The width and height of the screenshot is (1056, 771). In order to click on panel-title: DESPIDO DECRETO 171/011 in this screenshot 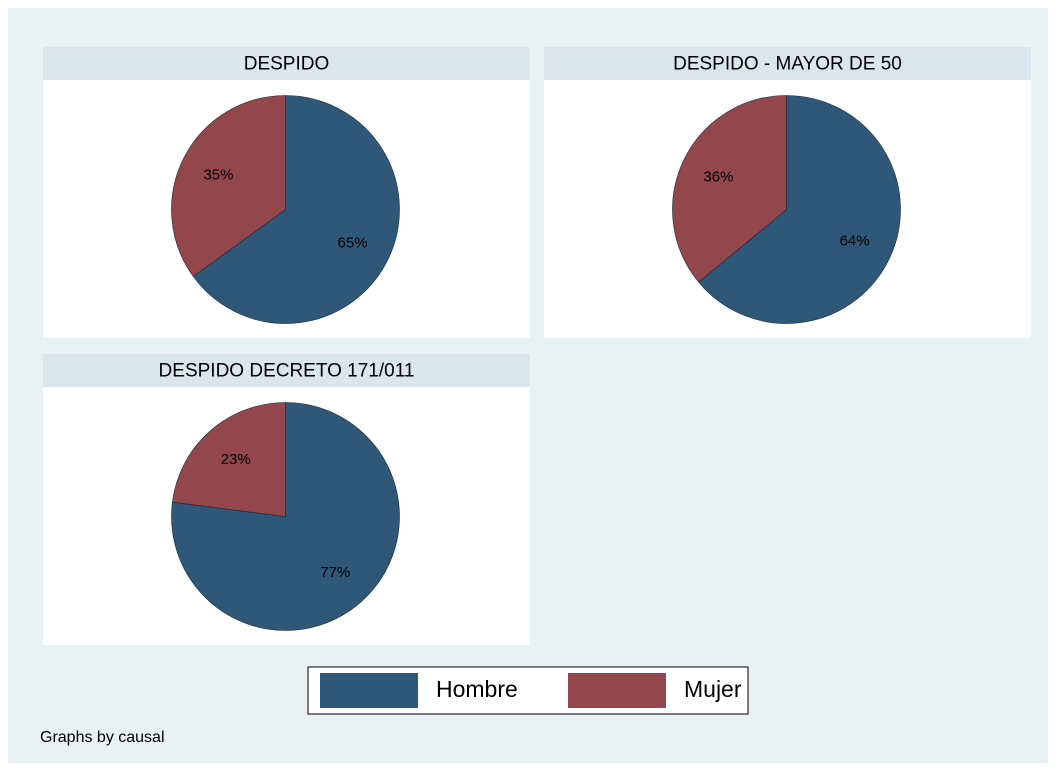, I will do `click(287, 371)`.